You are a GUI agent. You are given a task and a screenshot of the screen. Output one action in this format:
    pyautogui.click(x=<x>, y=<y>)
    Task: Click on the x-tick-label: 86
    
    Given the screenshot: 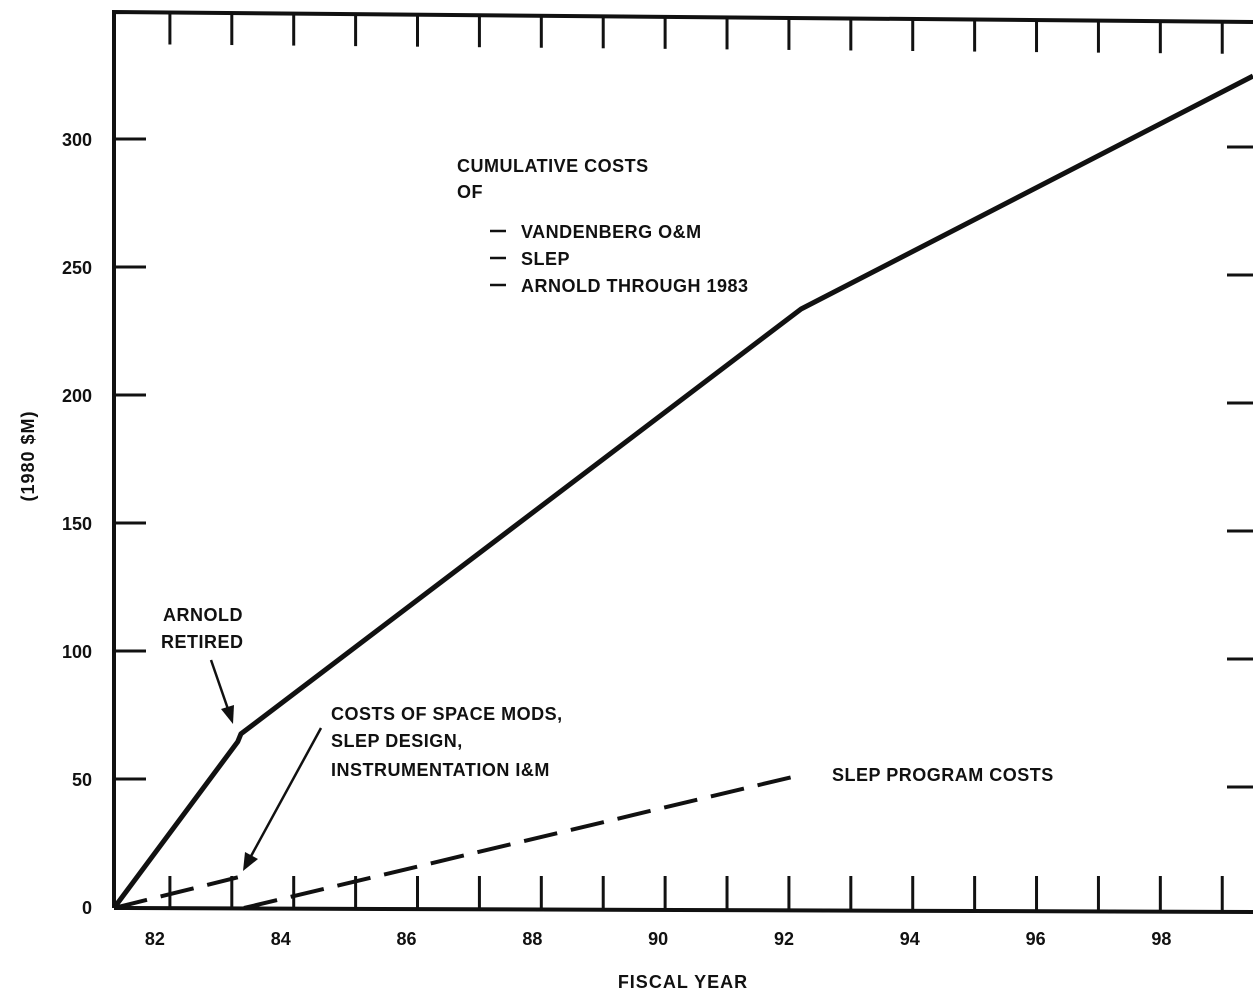 What is the action you would take?
    pyautogui.click(x=407, y=939)
    